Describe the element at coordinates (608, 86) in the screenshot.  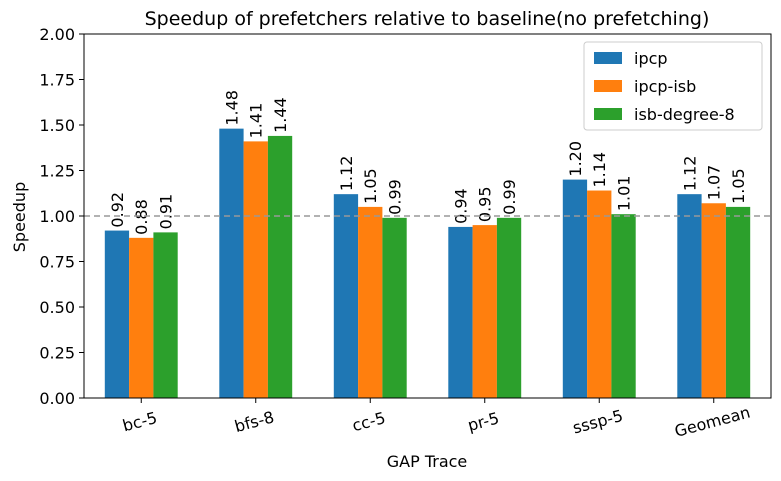
I see `legend-swatch-ipcp-isb` at that location.